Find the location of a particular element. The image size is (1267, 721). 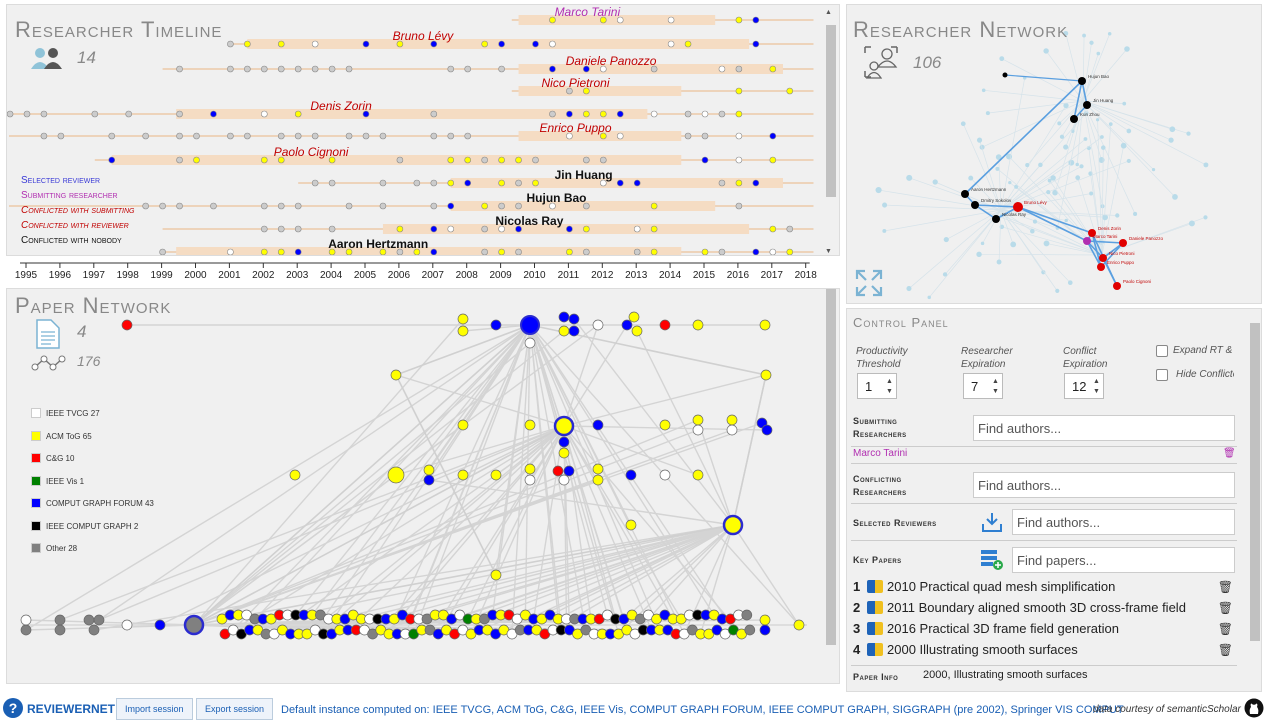

control-panel-scroll-thumb is located at coordinates (1255, 482).